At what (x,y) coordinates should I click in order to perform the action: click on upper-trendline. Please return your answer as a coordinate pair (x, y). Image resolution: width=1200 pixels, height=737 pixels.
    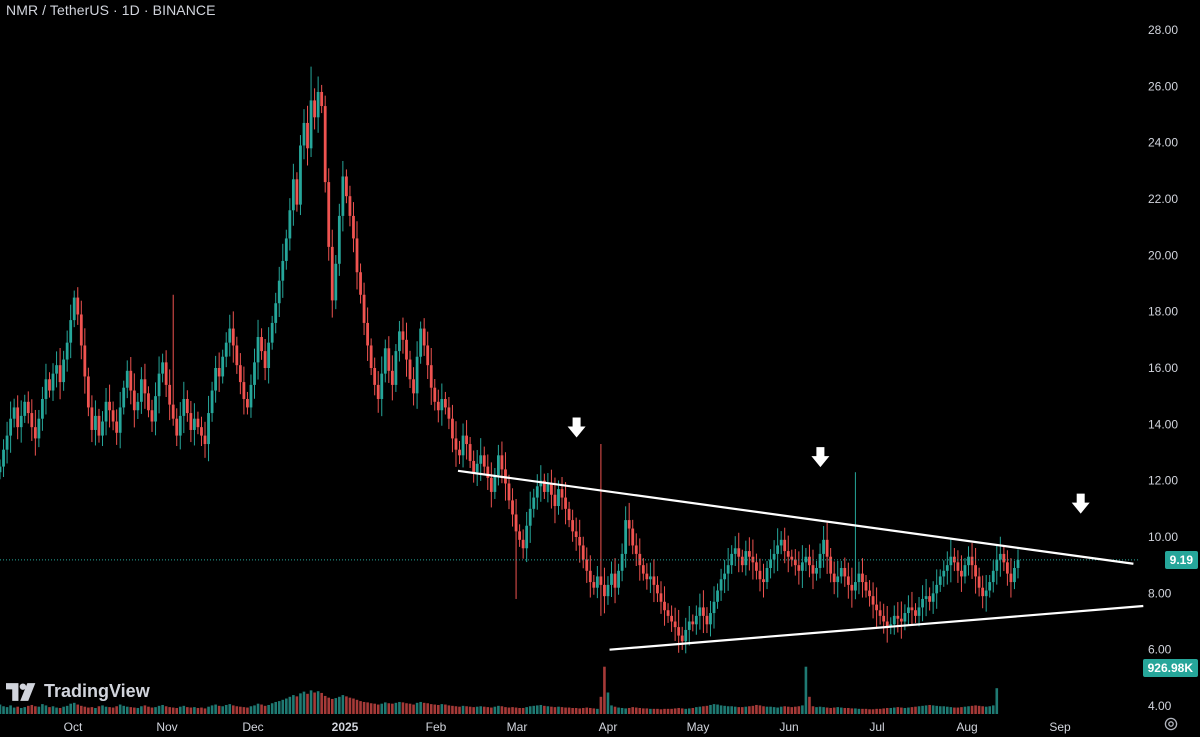
    Looking at the image, I should click on (795, 517).